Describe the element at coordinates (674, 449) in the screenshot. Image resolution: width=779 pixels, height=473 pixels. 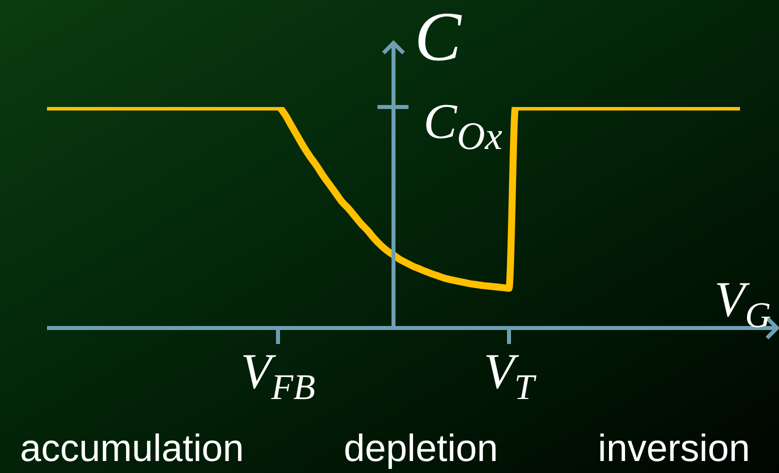
I see `text: inversion` at that location.